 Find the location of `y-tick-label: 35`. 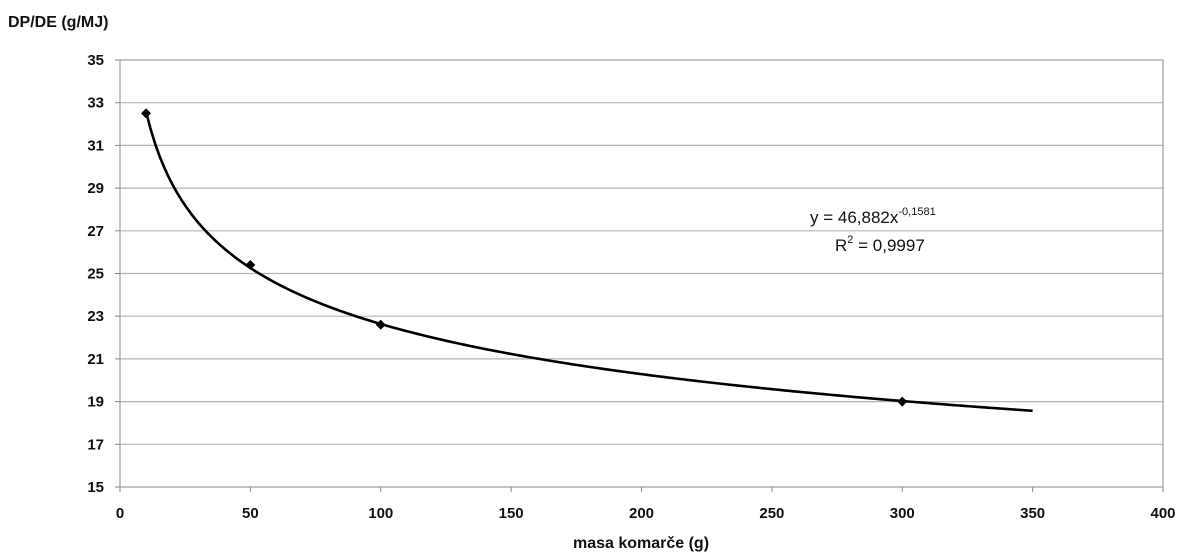

y-tick-label: 35 is located at coordinates (95, 60).